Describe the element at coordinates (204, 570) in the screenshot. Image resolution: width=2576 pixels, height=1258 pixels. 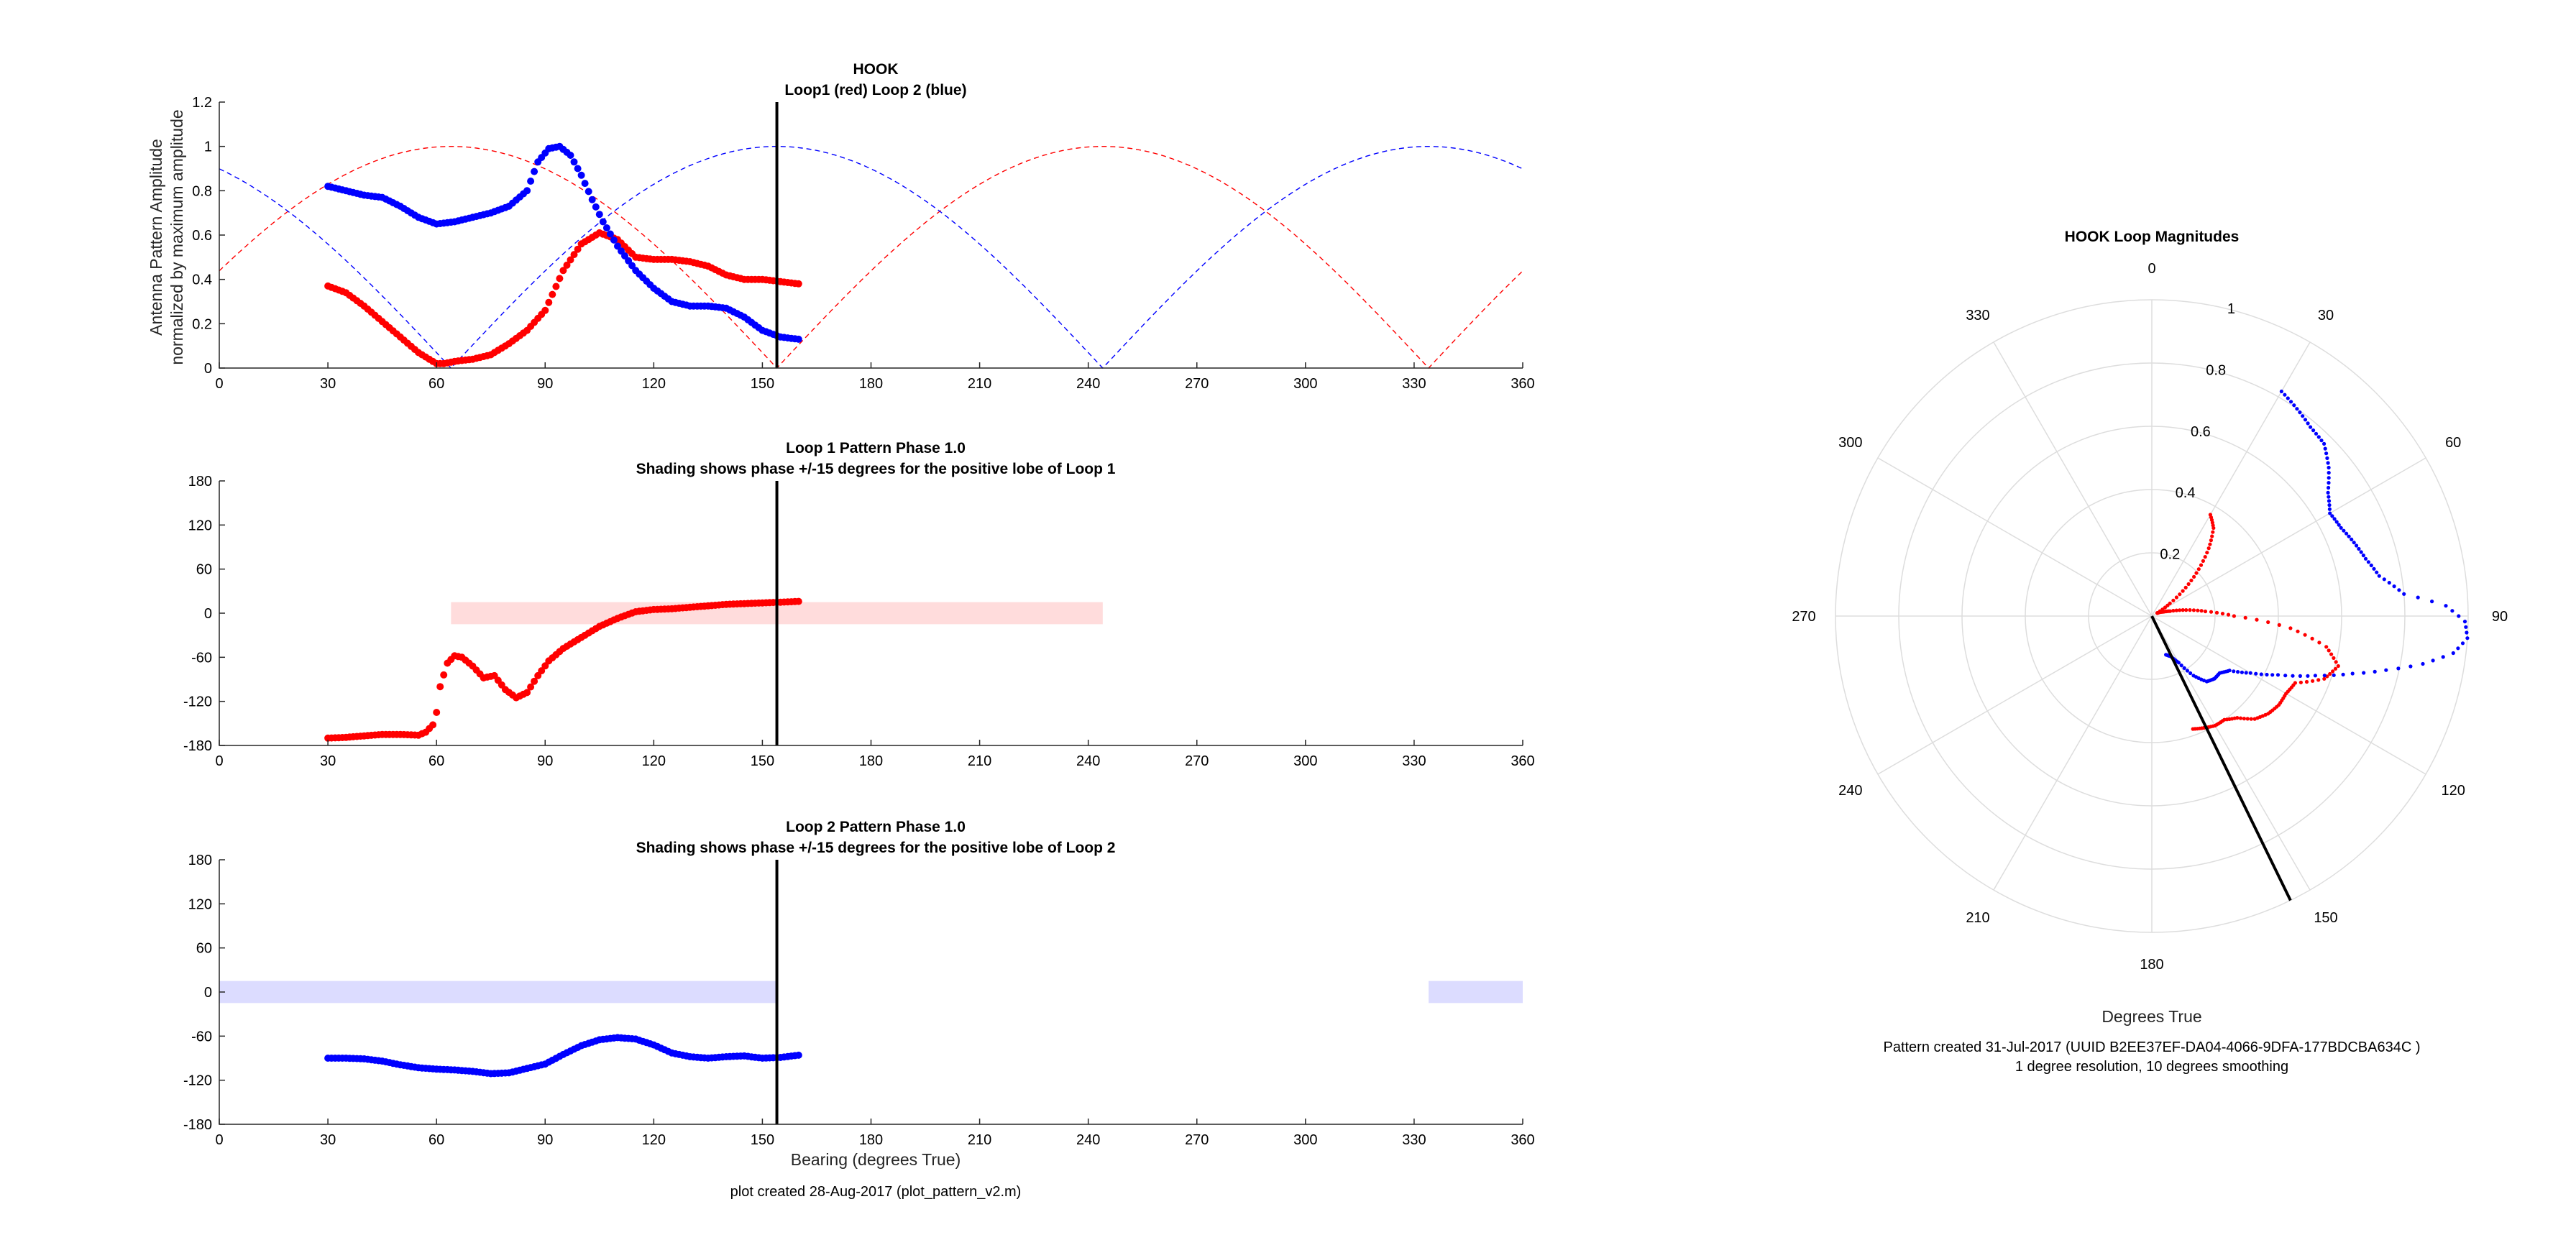
I see `loop1-phase-ytick-label: 60` at that location.